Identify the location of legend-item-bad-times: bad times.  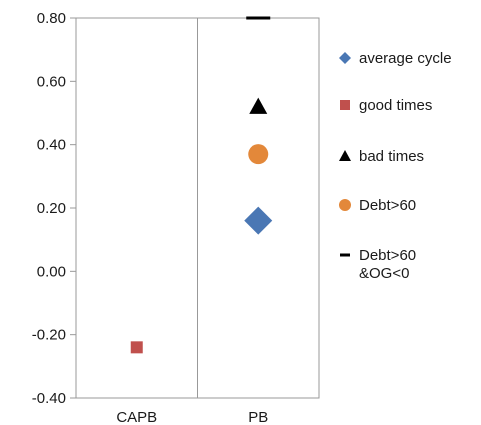
(381, 156).